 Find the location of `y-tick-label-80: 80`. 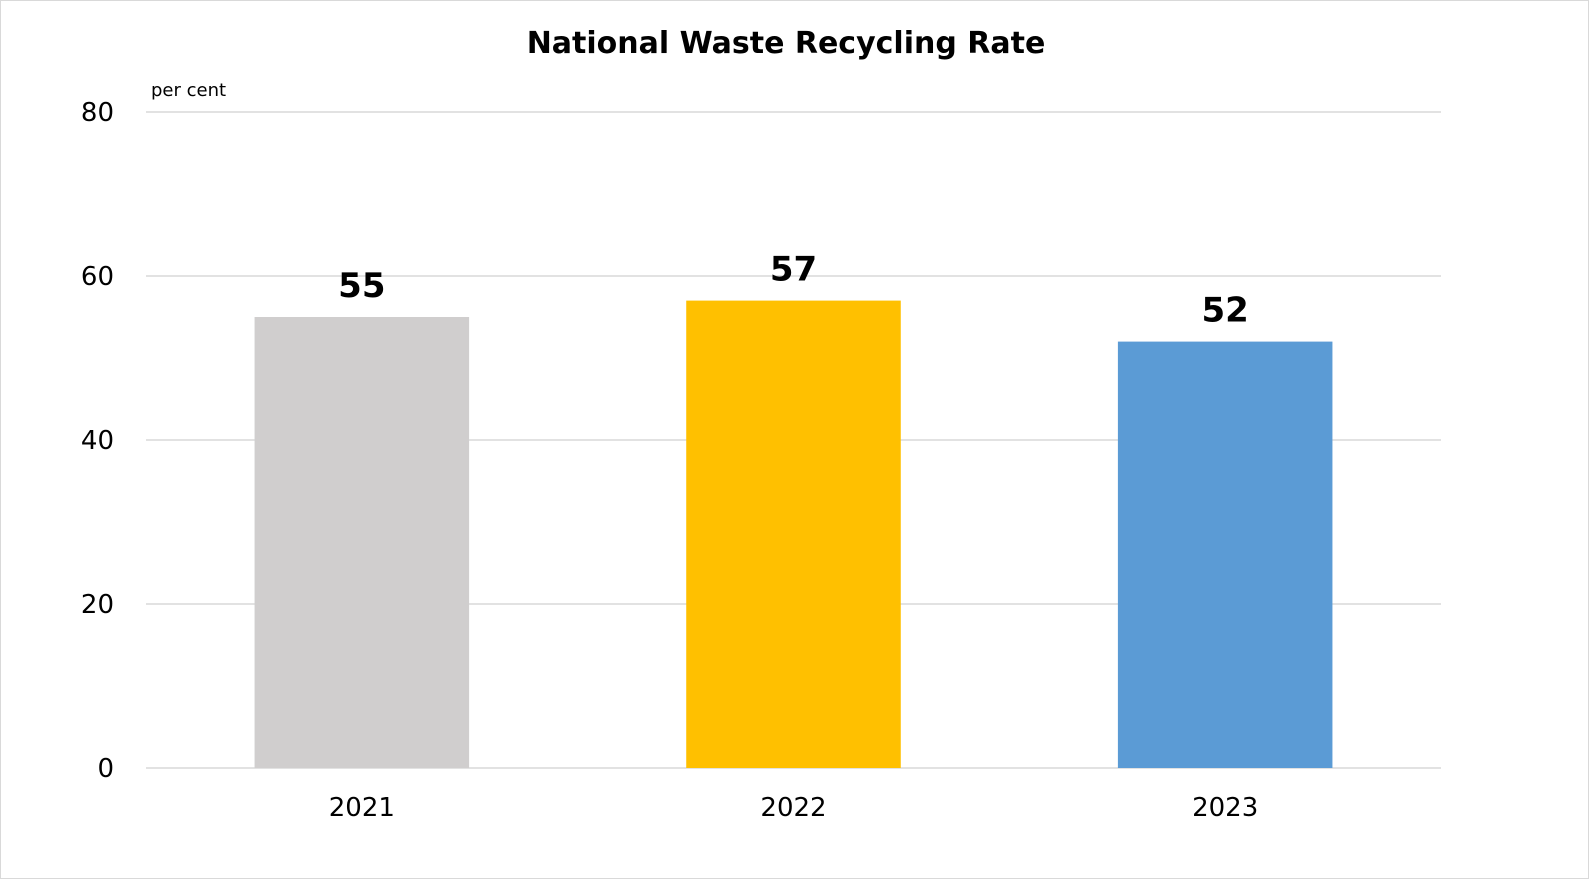

y-tick-label-80: 80 is located at coordinates (97, 113).